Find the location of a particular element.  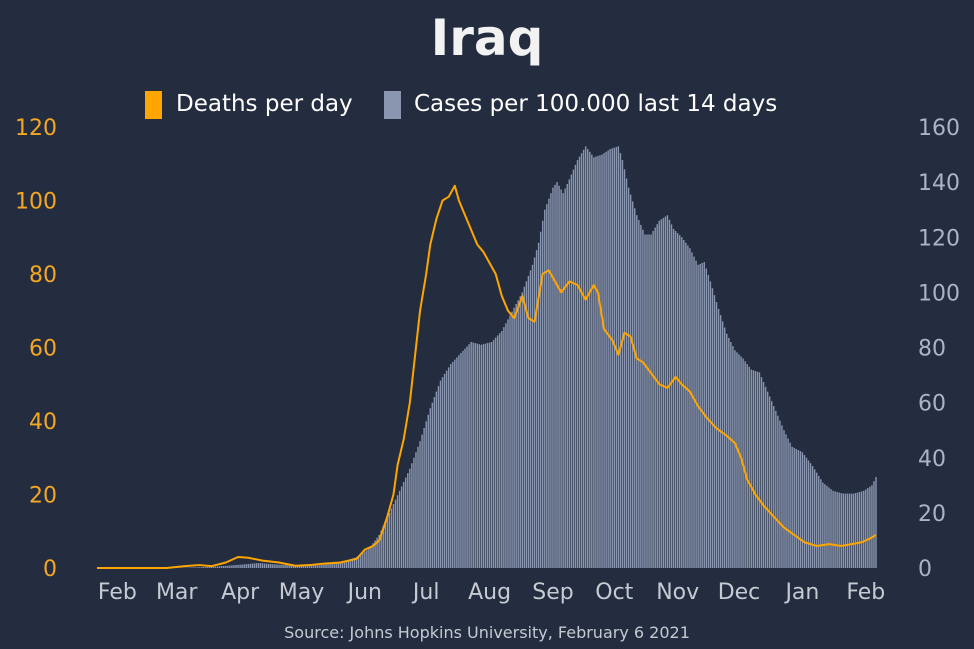

x-tick-label: Jun is located at coordinates (364, 592).